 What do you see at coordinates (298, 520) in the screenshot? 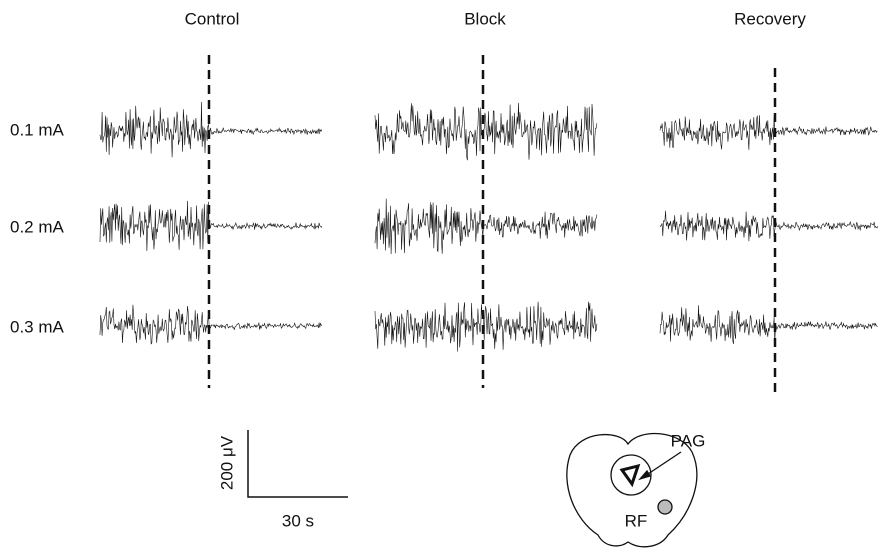
I see `time-label: 30 s` at bounding box center [298, 520].